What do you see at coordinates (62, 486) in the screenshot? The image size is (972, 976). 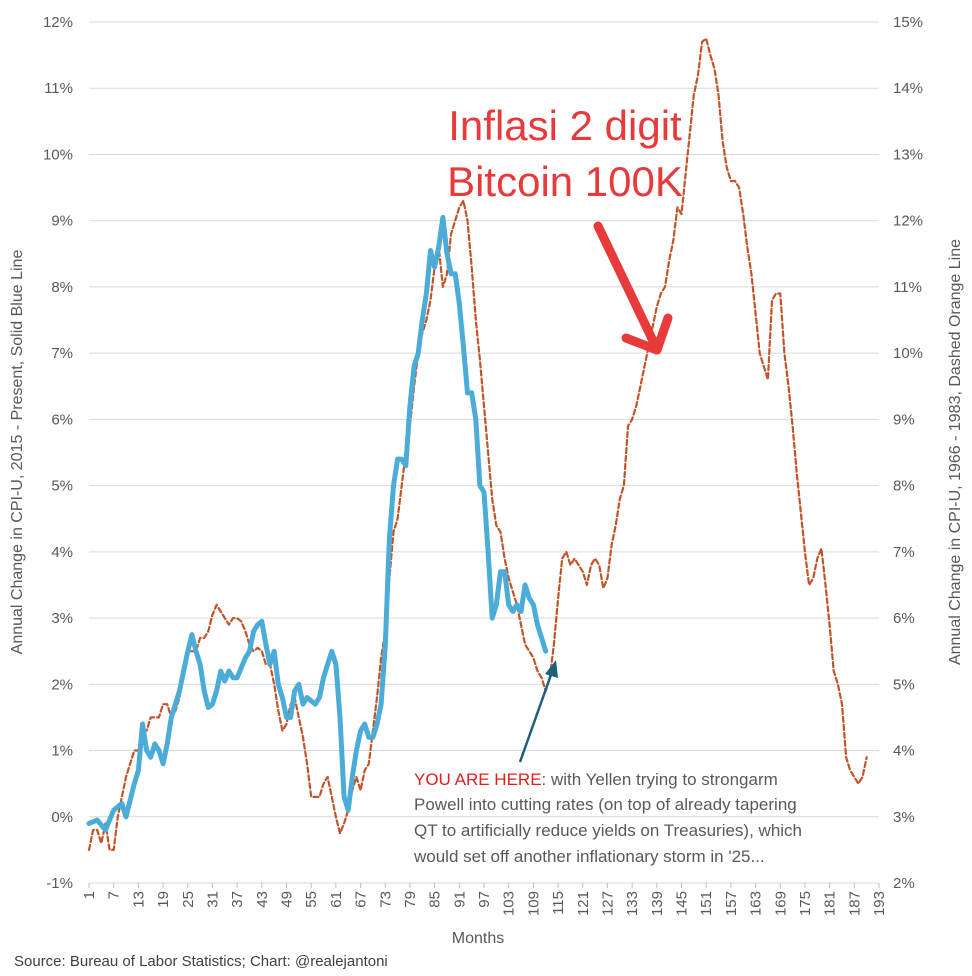 I see `left-tick-label: 5%` at bounding box center [62, 486].